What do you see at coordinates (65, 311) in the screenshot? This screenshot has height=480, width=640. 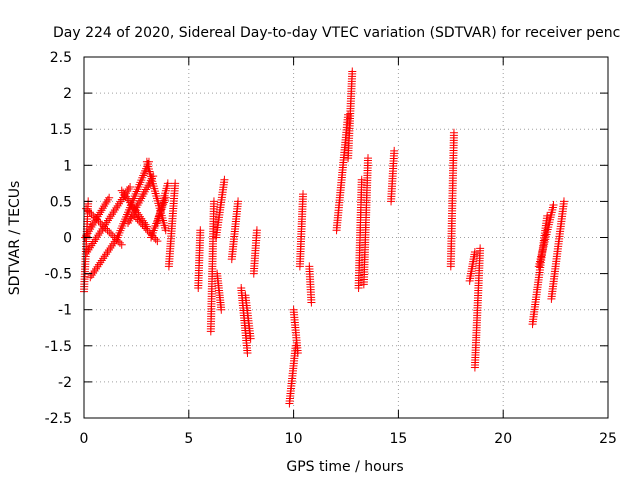 I see `y-tick-label: -1` at bounding box center [65, 311].